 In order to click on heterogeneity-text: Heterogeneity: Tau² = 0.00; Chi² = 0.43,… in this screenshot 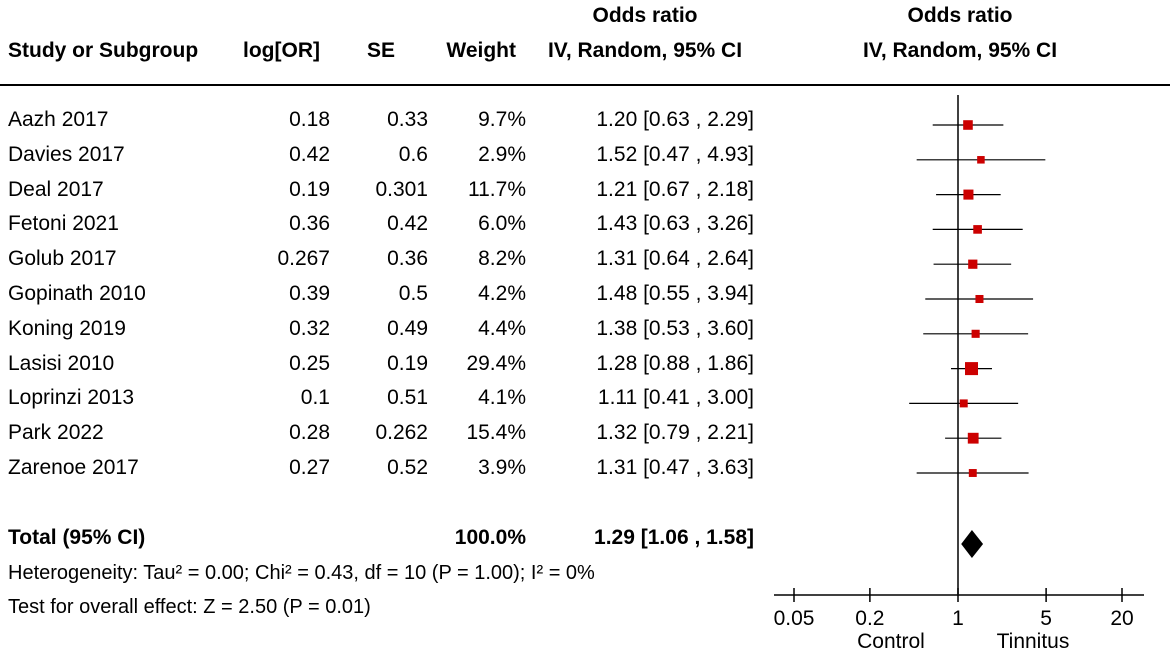, I will do `click(301, 573)`.